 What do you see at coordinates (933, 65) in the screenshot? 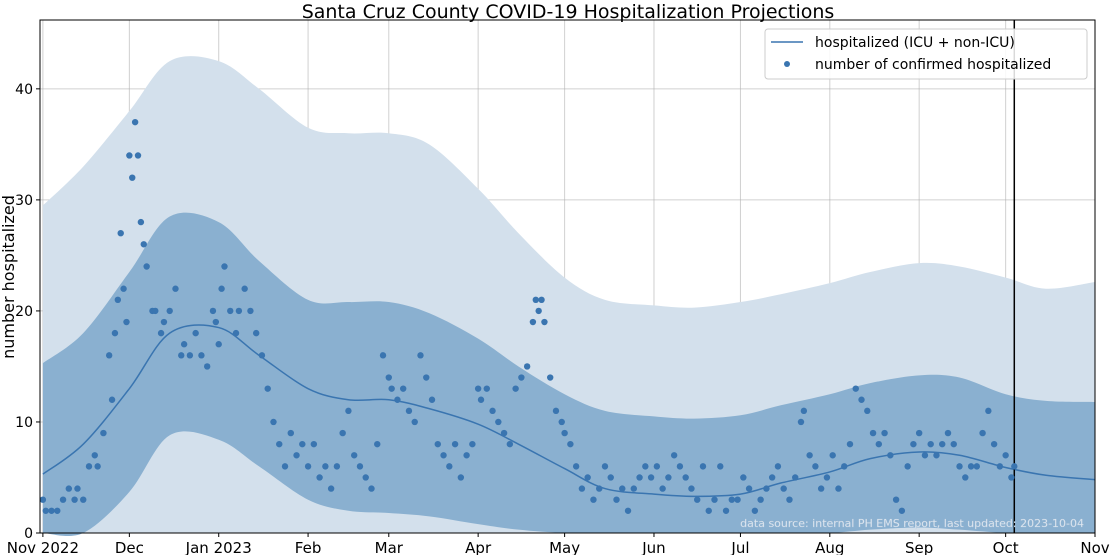
I see `legend-label-points: number of confirmed hospitalized` at bounding box center [933, 65].